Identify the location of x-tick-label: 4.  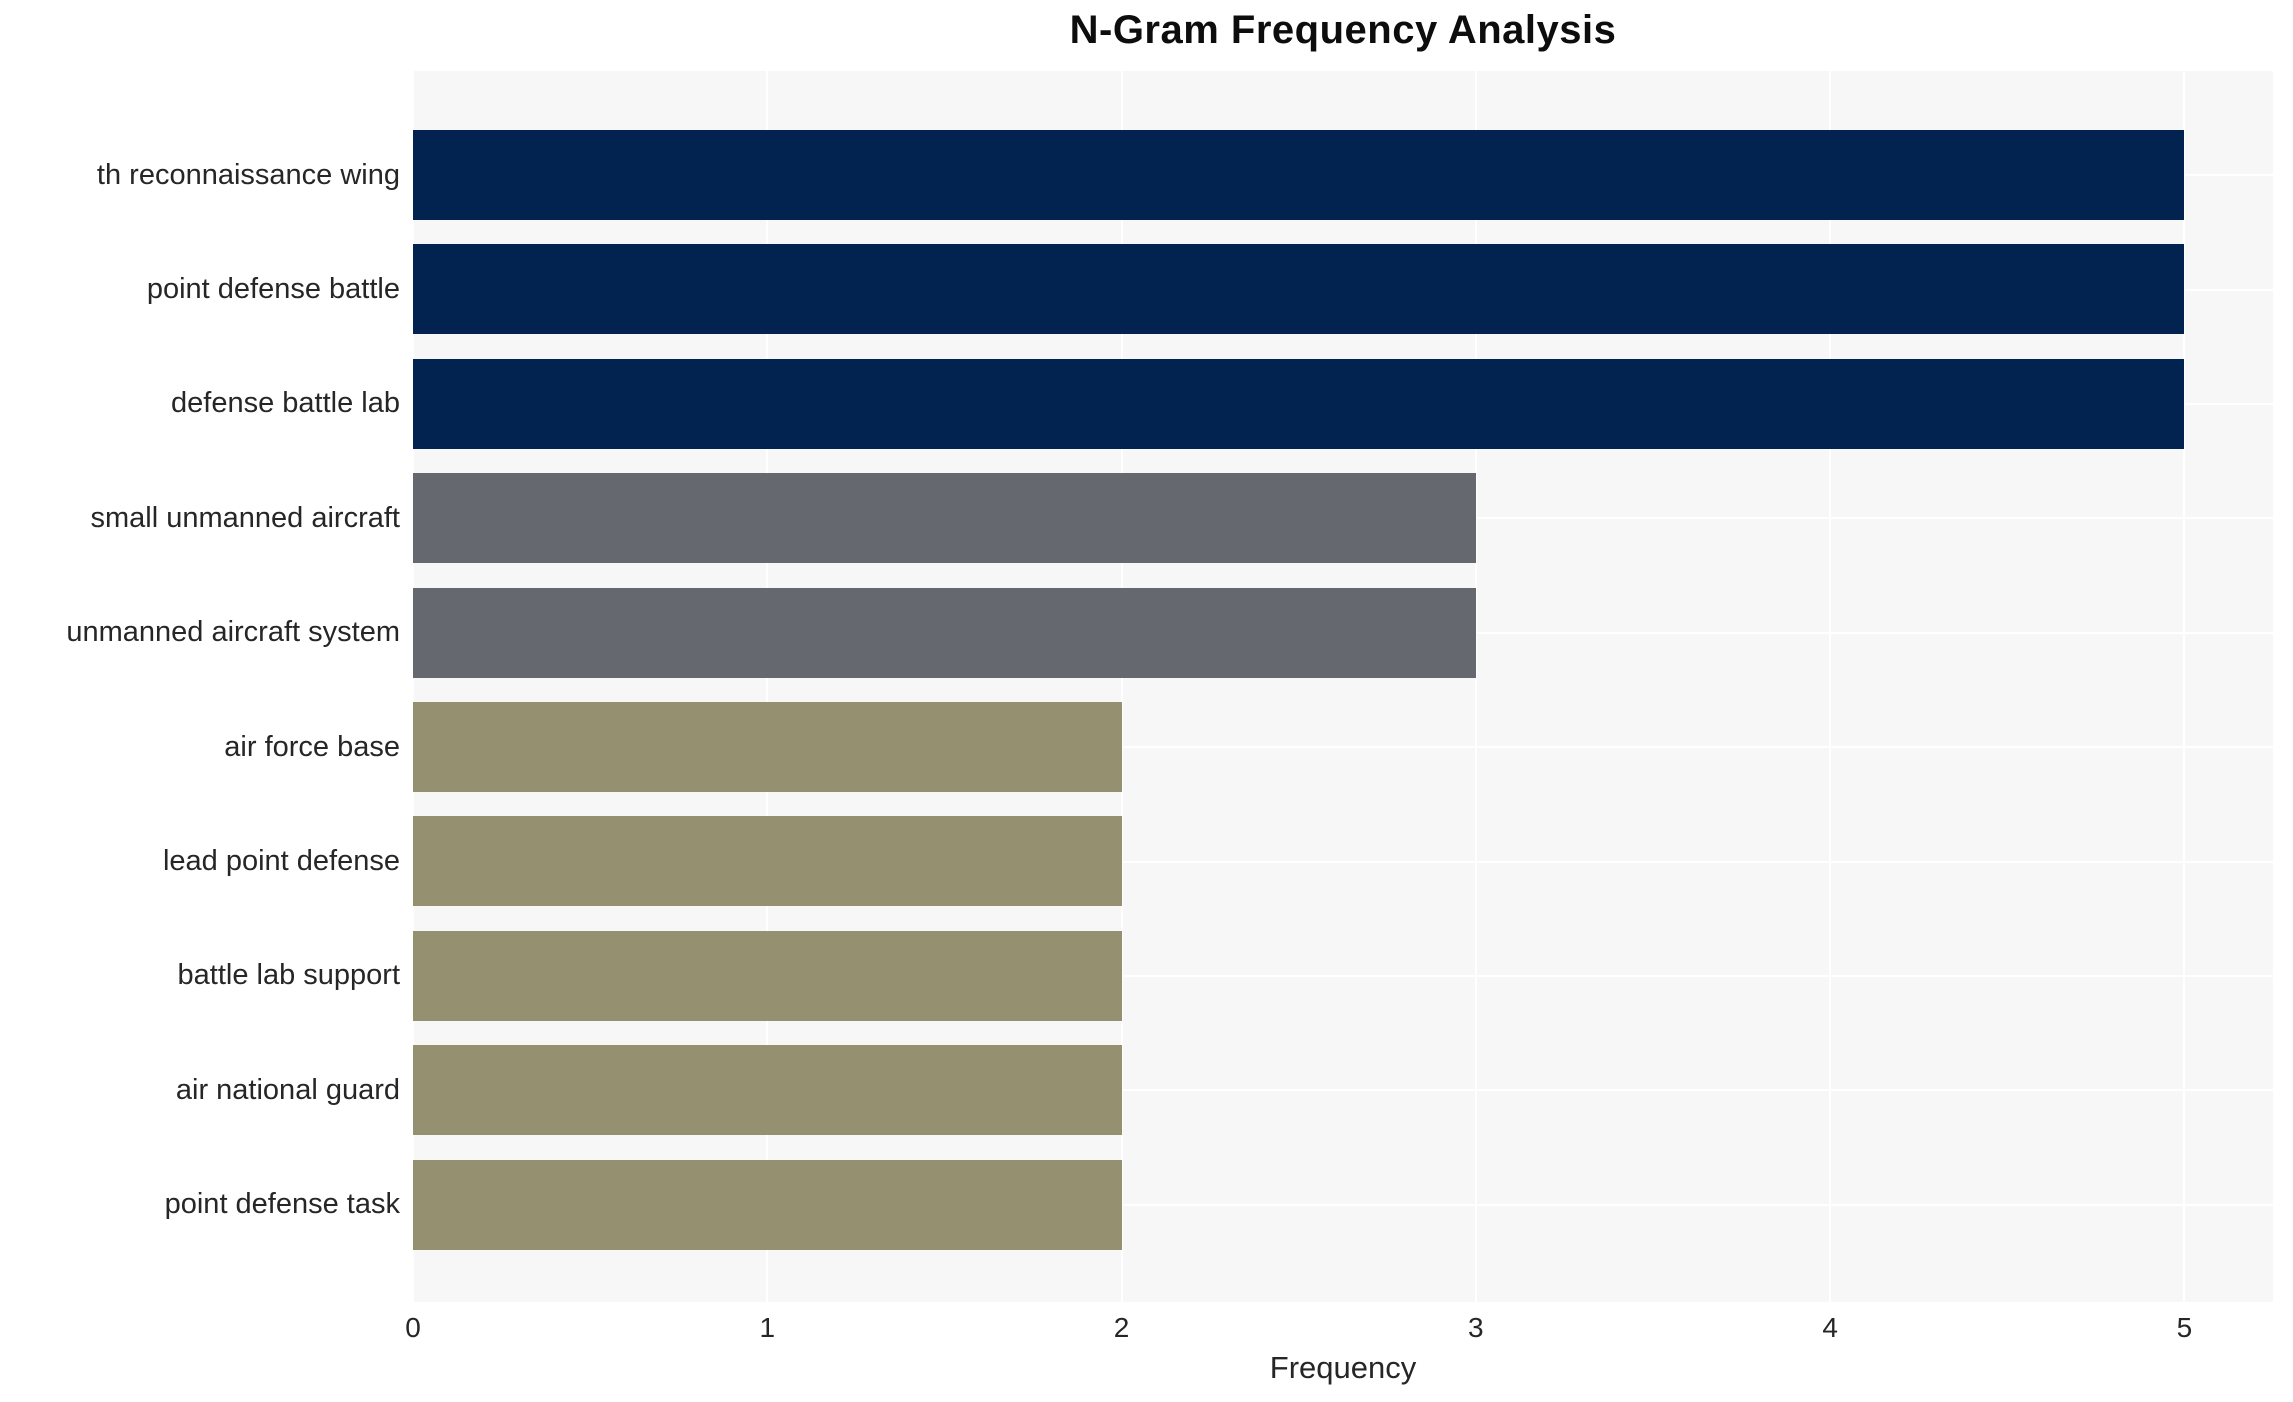
(1830, 1327).